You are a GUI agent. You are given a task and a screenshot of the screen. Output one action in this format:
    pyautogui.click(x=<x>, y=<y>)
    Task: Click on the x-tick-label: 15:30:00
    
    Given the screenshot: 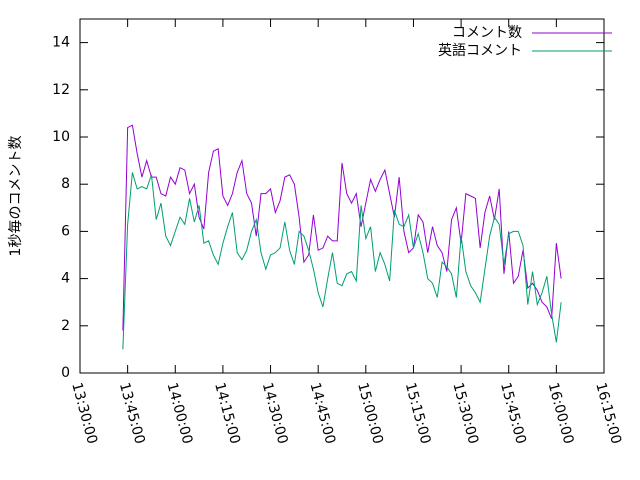 What is the action you would take?
    pyautogui.click(x=465, y=413)
    